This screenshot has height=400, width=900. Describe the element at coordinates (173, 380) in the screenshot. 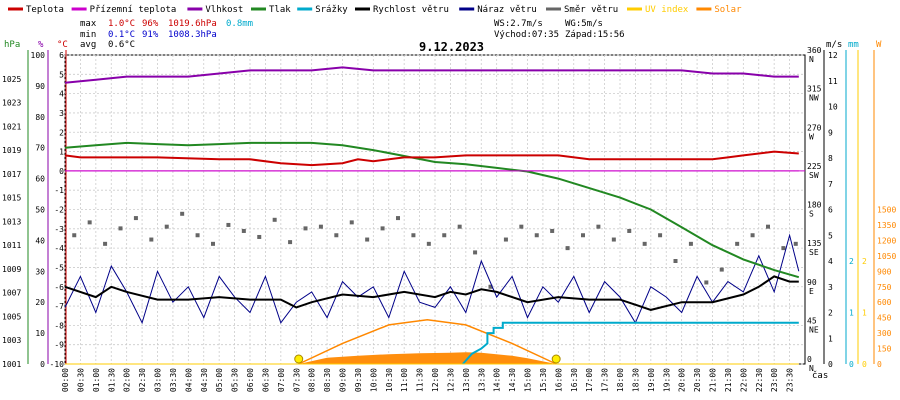

I see `x-tick-label: 03:30` at that location.